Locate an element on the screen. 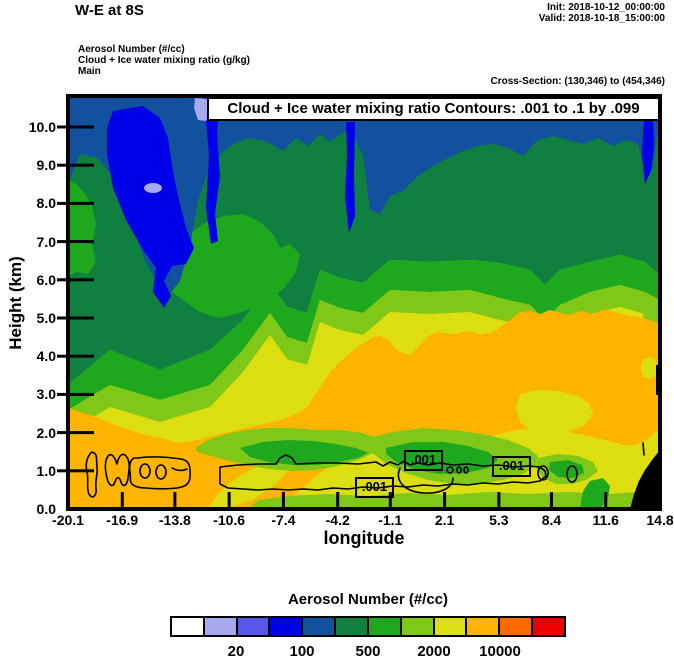  contour-squiggle-a is located at coordinates (92, 474).